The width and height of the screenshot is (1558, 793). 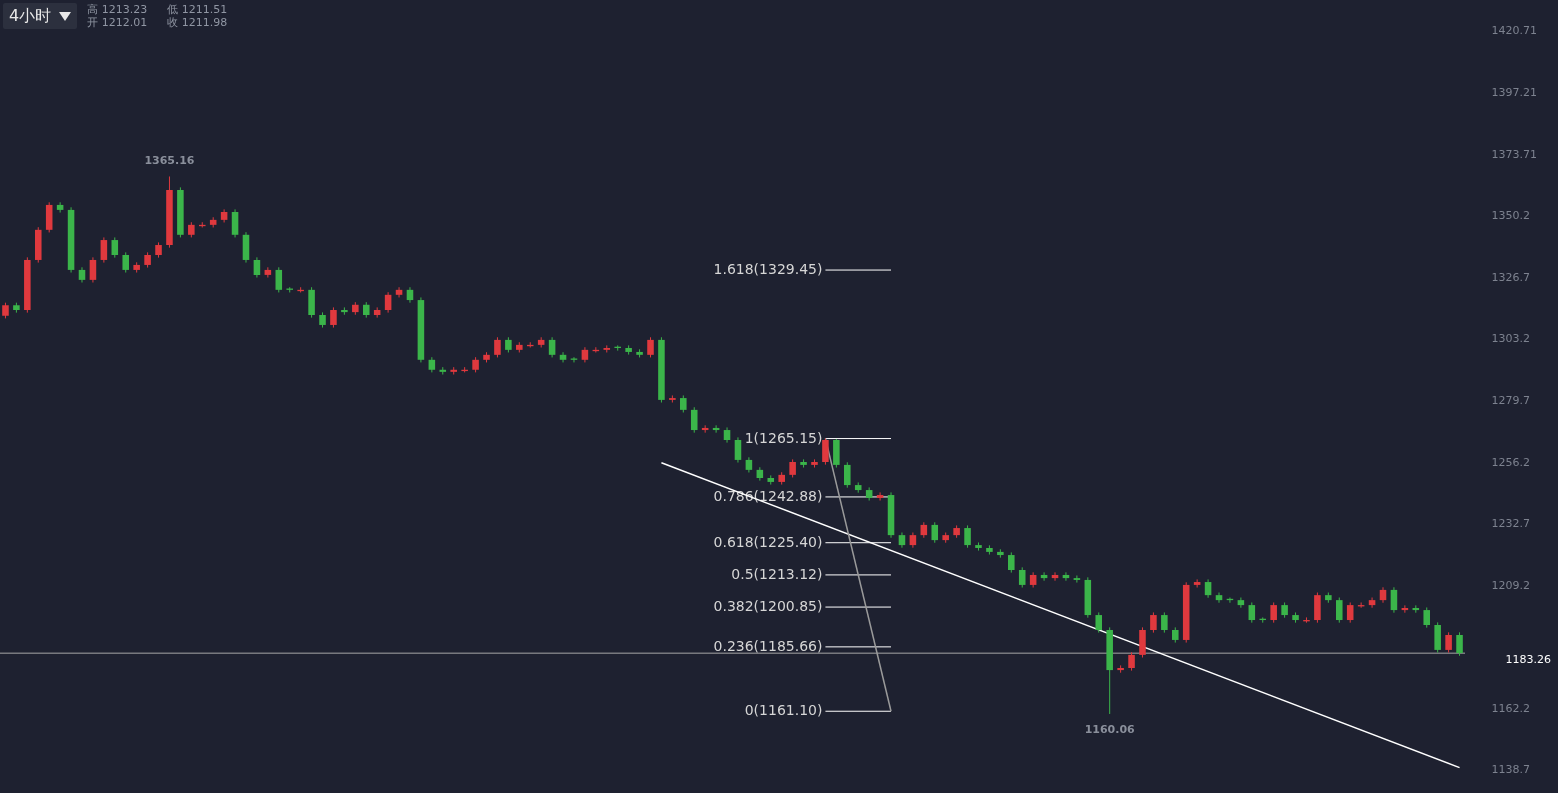 What do you see at coordinates (117, 9) in the screenshot?
I see `annotation: 高 1213.23` at bounding box center [117, 9].